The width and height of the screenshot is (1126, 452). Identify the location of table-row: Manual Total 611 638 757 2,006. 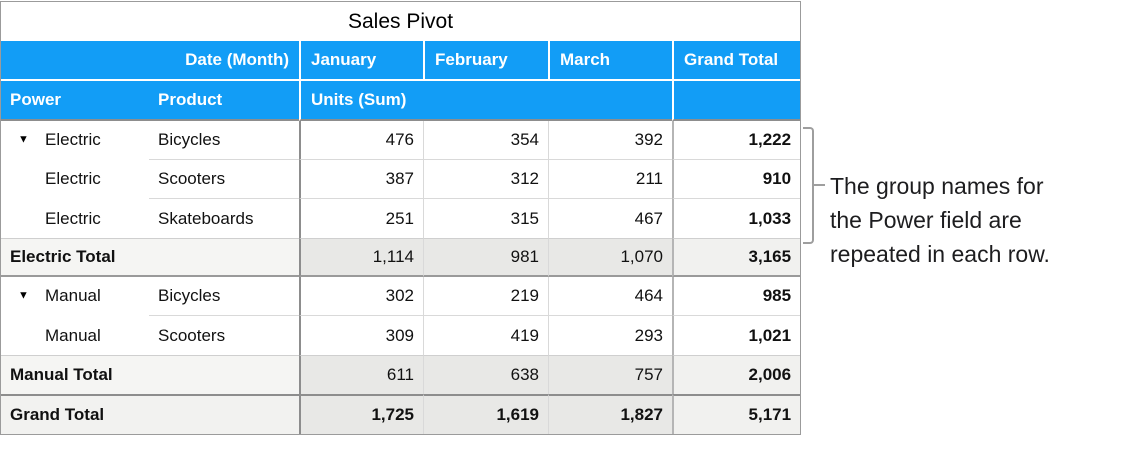
(401, 374).